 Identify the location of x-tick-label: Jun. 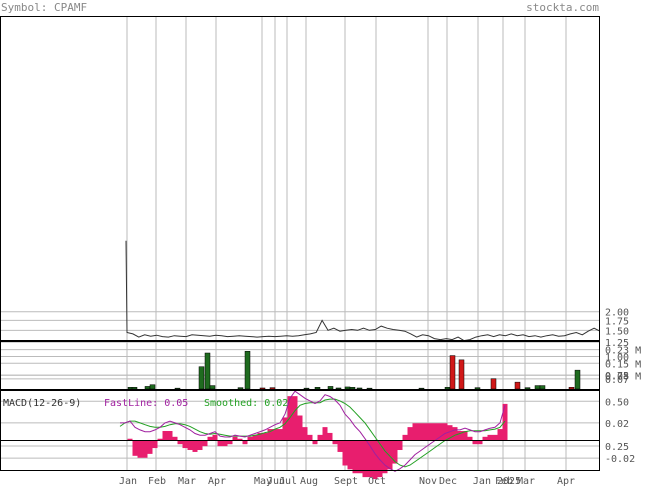
(276, 481).